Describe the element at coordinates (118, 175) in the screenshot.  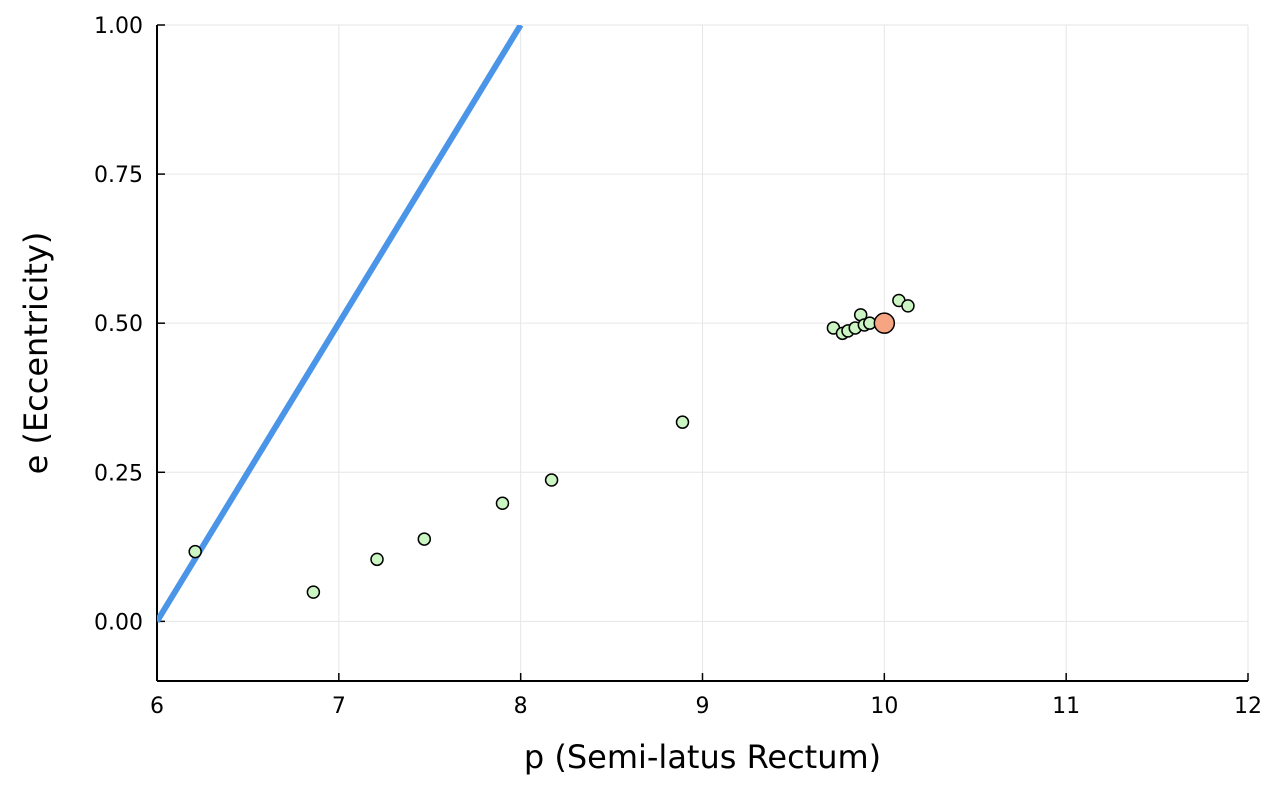
I see `y-tick-label: 0.75` at that location.